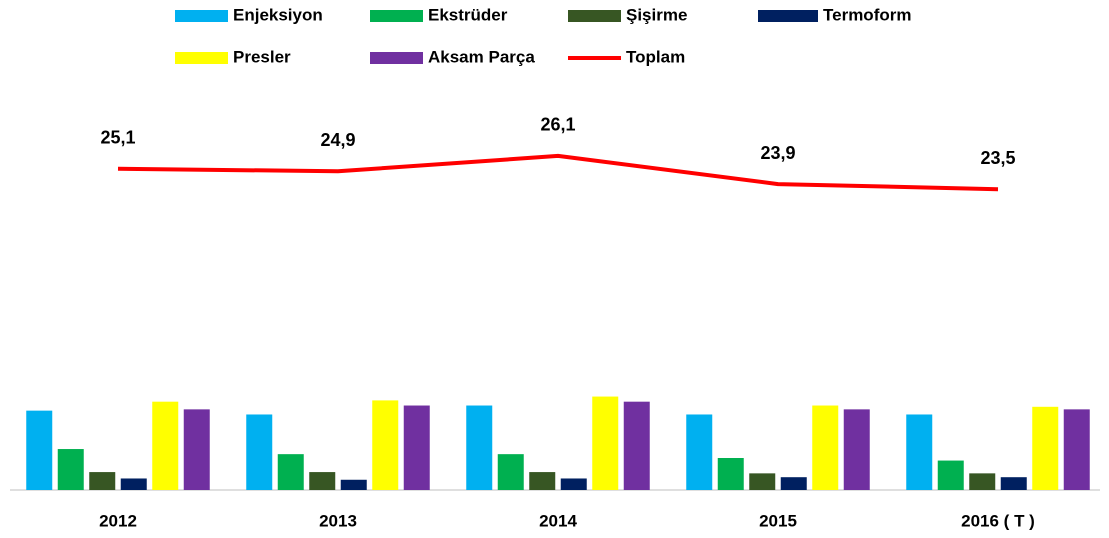 The width and height of the screenshot is (1109, 538). Describe the element at coordinates (998, 520) in the screenshot. I see `x-tick-label: 2016 ( T )` at that location.